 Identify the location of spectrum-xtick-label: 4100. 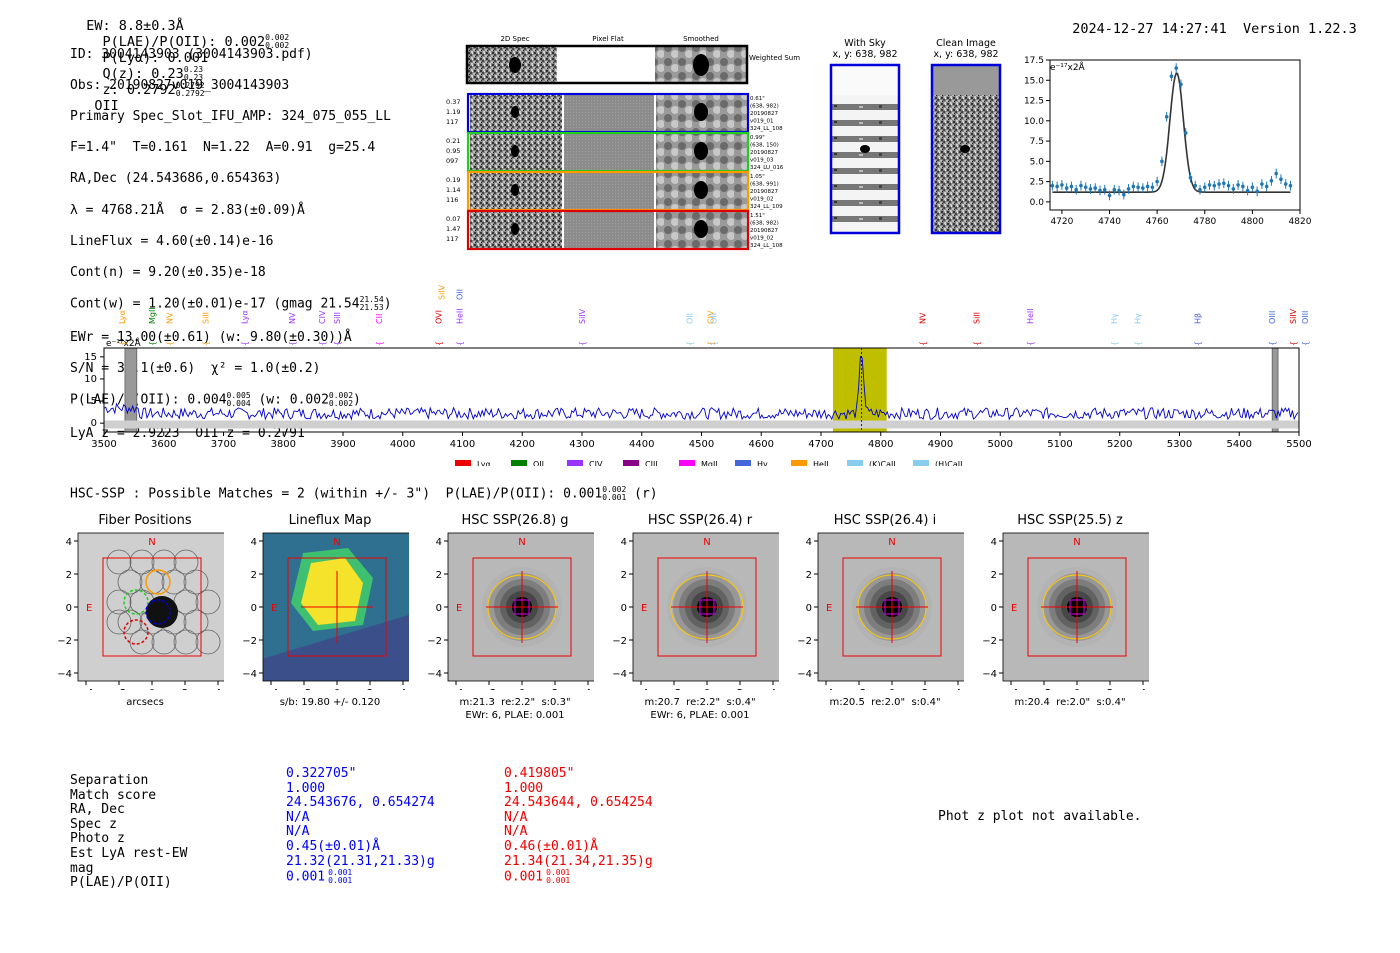
(462, 444).